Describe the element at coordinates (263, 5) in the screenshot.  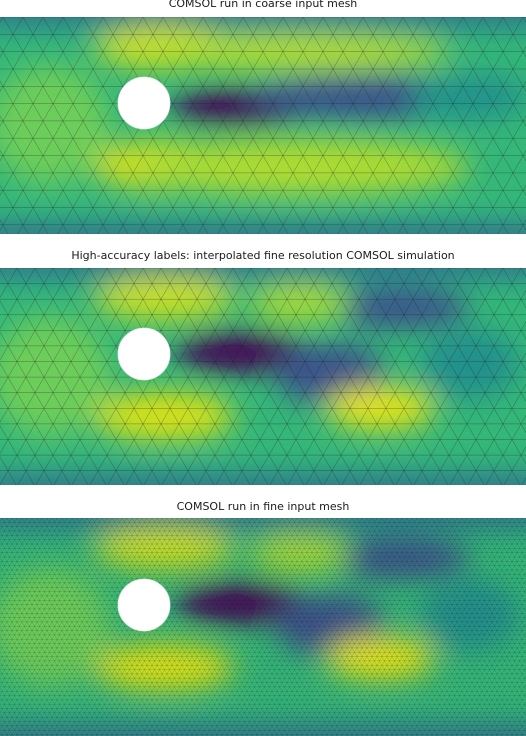
I see `panel-title-coarse: COMSOL run in coarse input mesh` at that location.